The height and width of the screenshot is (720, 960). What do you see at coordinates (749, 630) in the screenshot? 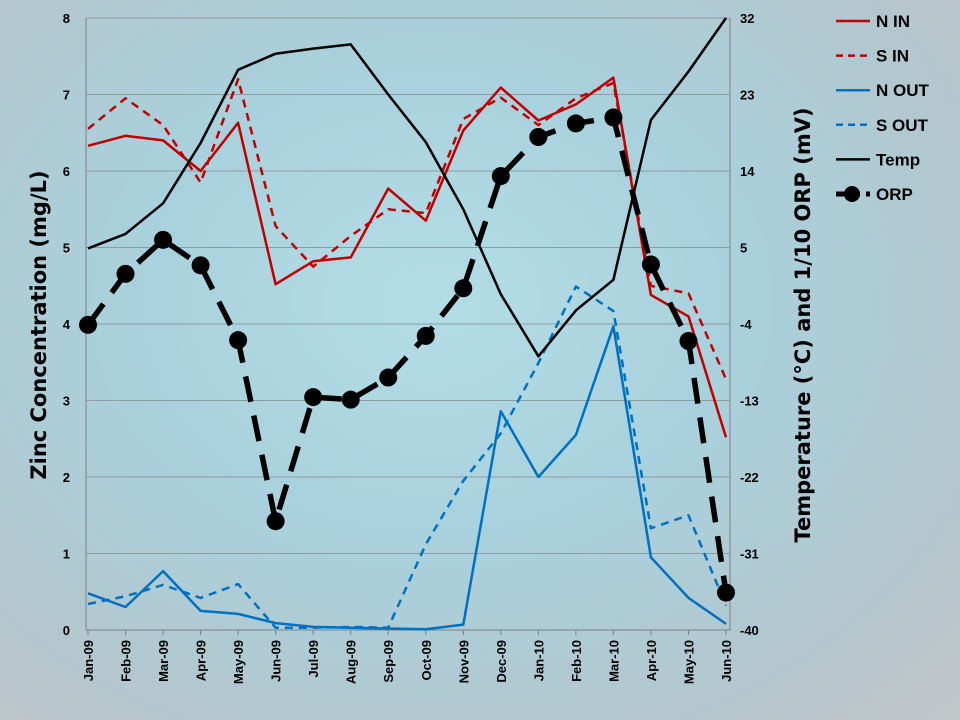
I see `right-tick-label: -40` at bounding box center [749, 630].